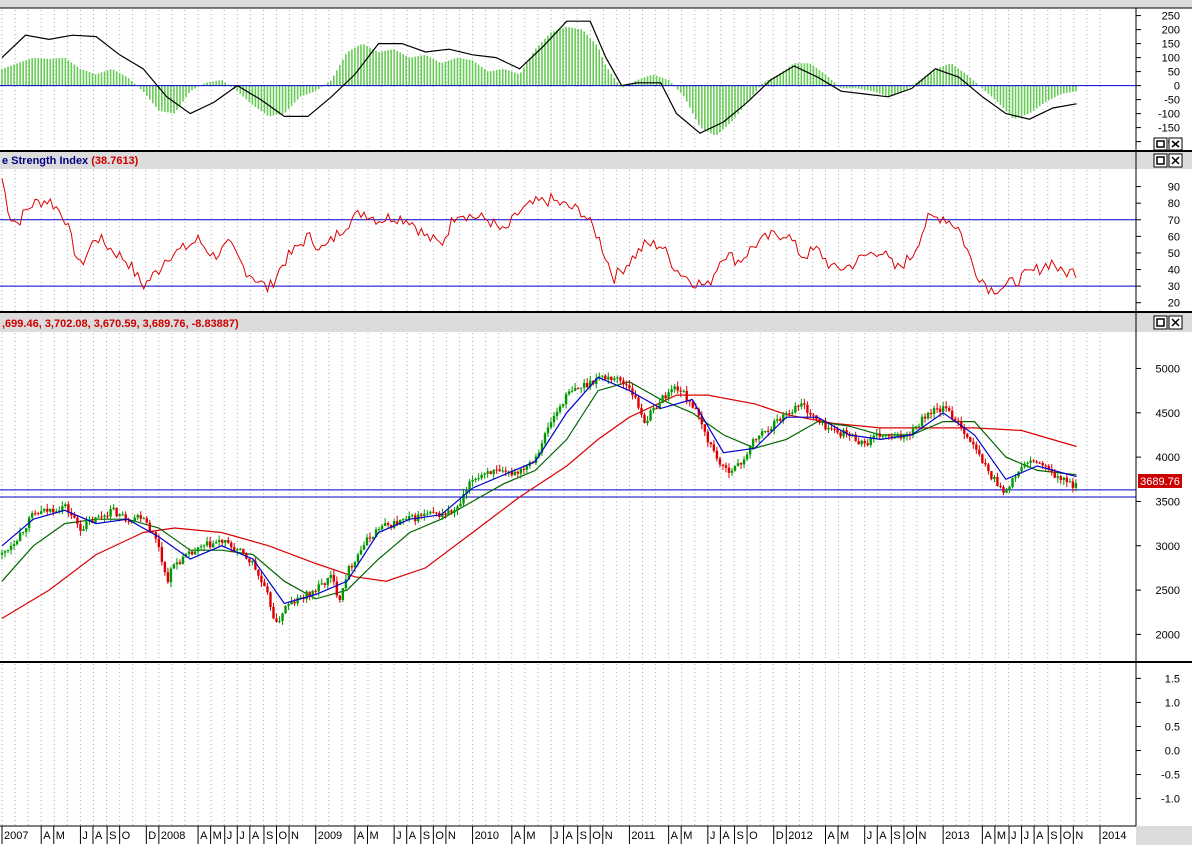 Image resolution: width=1192 pixels, height=845 pixels. What do you see at coordinates (568, 253) in the screenshot?
I see `rsi-reference-lines` at bounding box center [568, 253].